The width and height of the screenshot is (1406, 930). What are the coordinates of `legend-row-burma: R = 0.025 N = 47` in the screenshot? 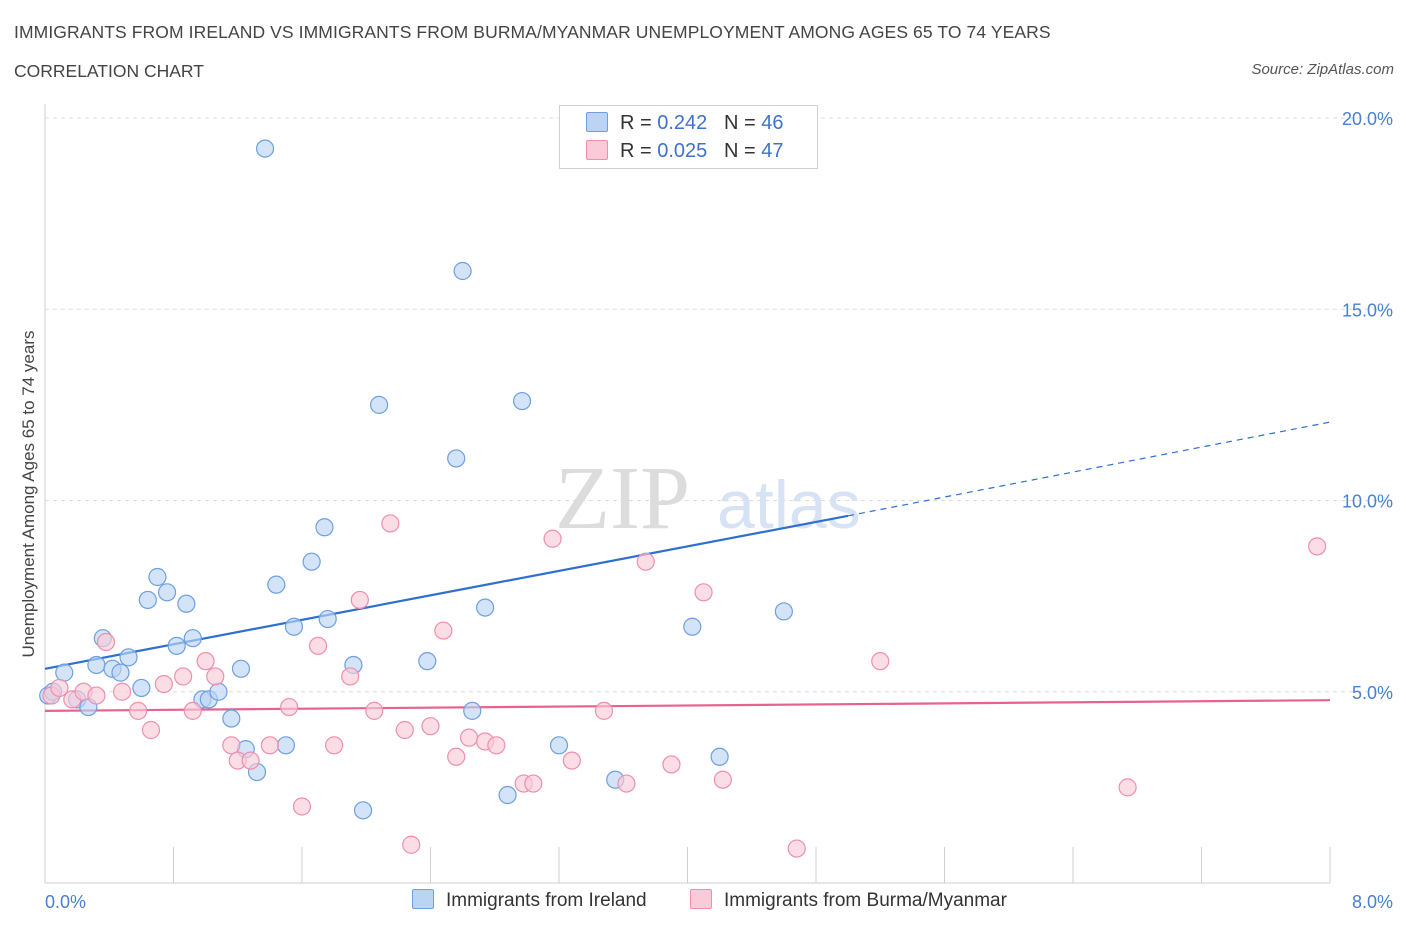 It's located at (684, 153).